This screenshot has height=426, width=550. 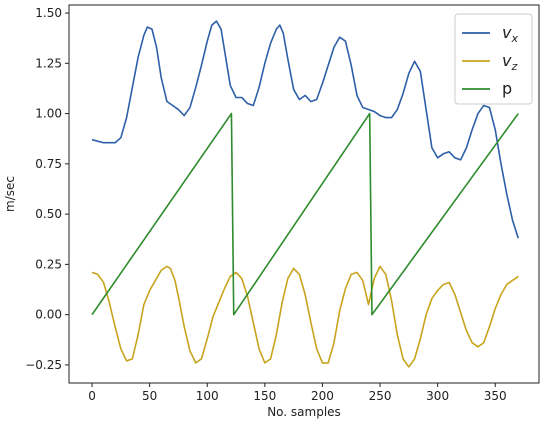 What do you see at coordinates (43, 365) in the screenshot?
I see `y-tick-label: −0.25` at bounding box center [43, 365].